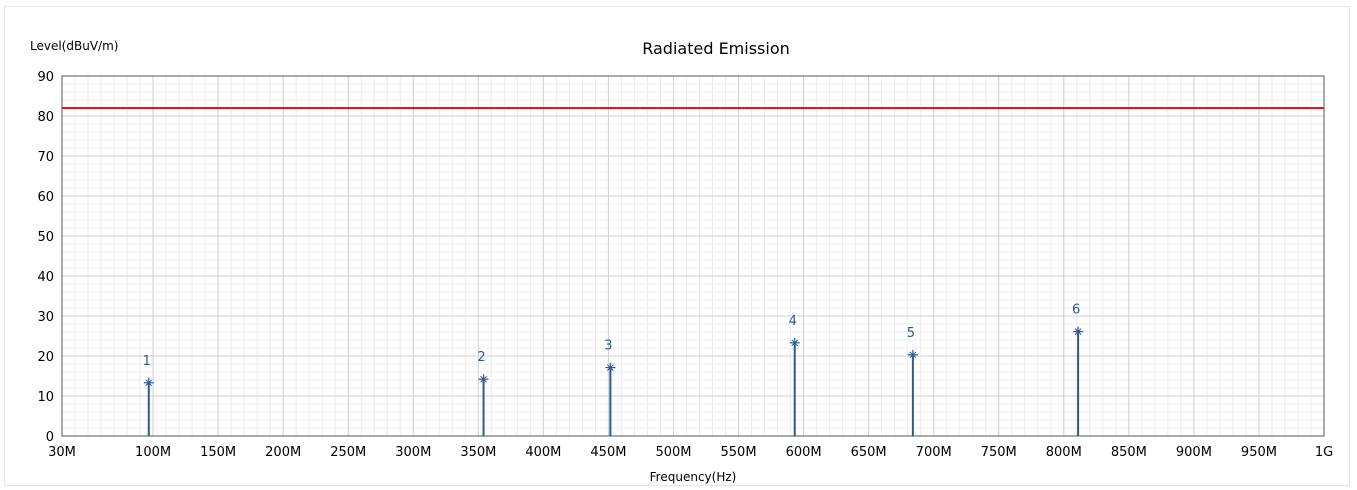 Image resolution: width=1357 pixels, height=490 pixels. What do you see at coordinates (147, 361) in the screenshot?
I see `marker-label: 1` at bounding box center [147, 361].